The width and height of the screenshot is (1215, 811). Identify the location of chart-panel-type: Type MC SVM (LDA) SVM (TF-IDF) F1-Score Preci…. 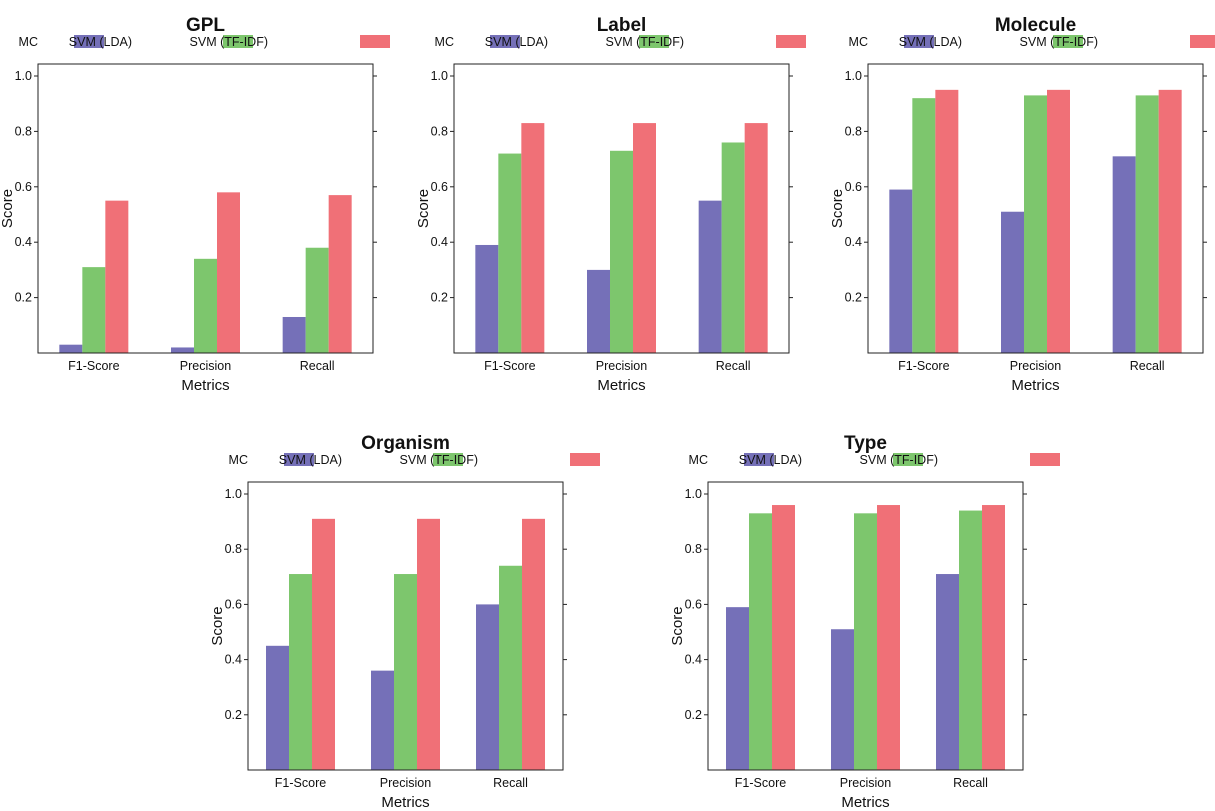
(864, 622).